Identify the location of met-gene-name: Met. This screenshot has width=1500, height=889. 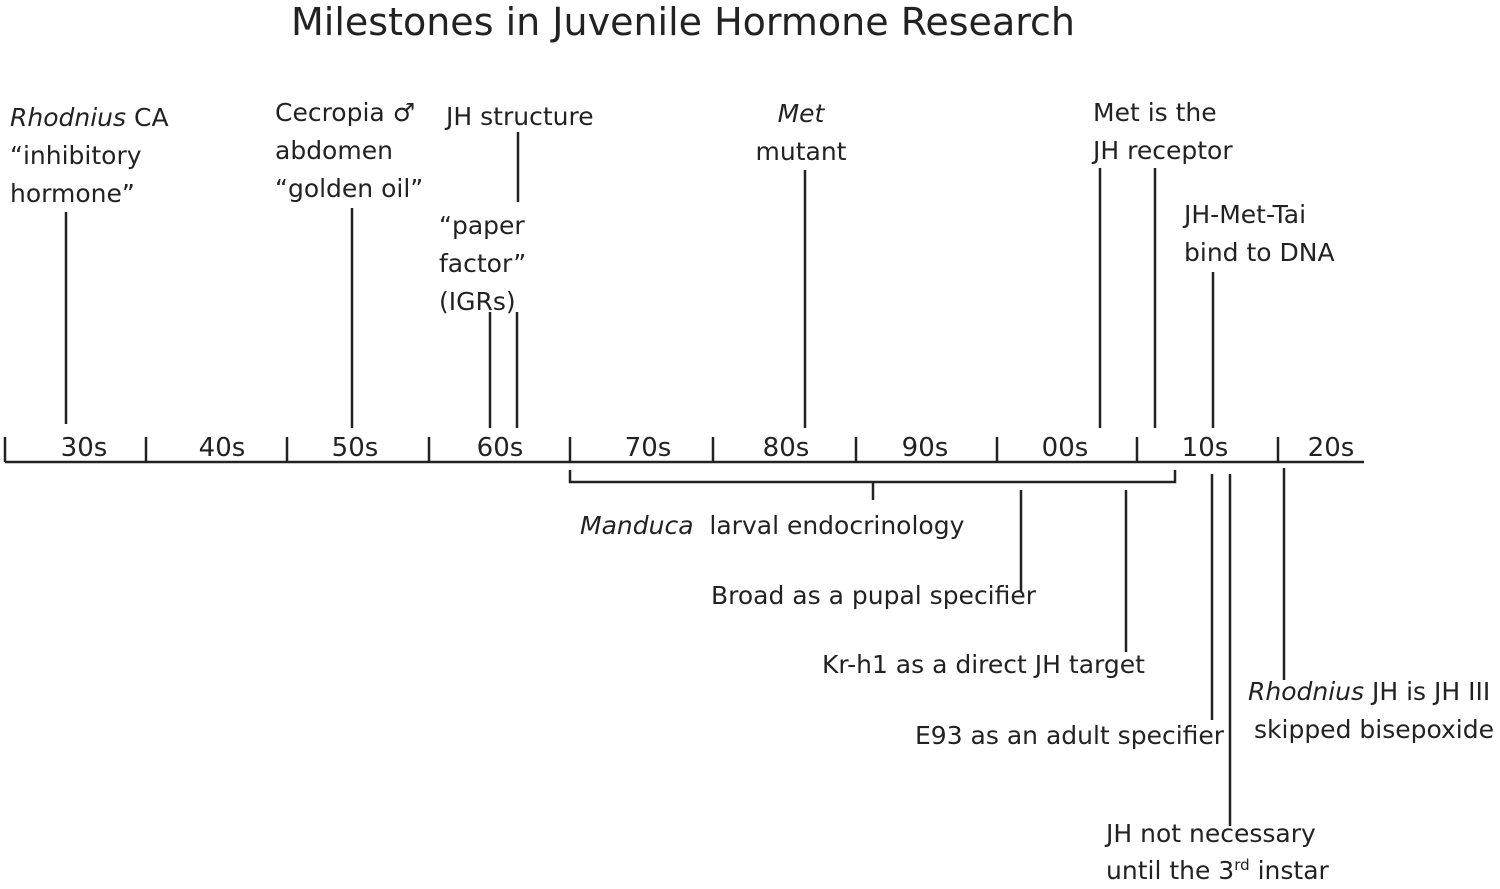
(801, 113).